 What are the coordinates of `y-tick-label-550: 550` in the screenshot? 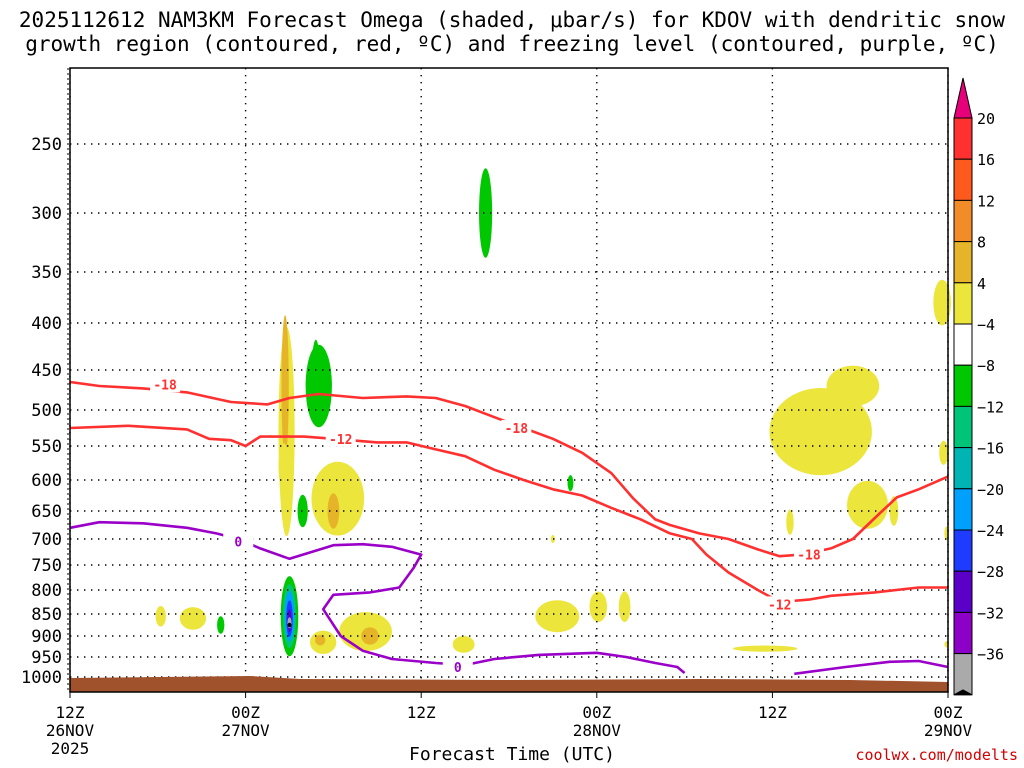 It's located at (46, 447).